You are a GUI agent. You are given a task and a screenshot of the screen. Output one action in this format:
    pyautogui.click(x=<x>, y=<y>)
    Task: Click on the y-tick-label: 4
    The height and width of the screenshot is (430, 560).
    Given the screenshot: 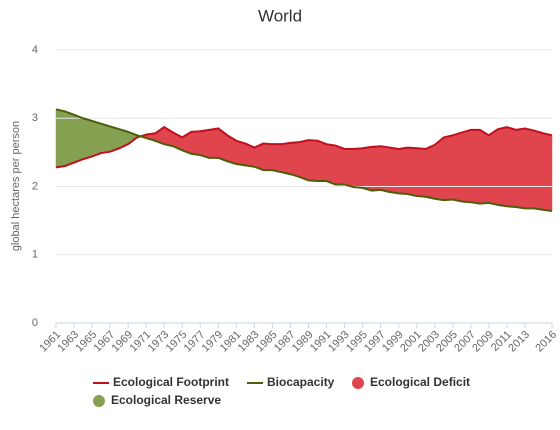 What is the action you would take?
    pyautogui.click(x=35, y=50)
    